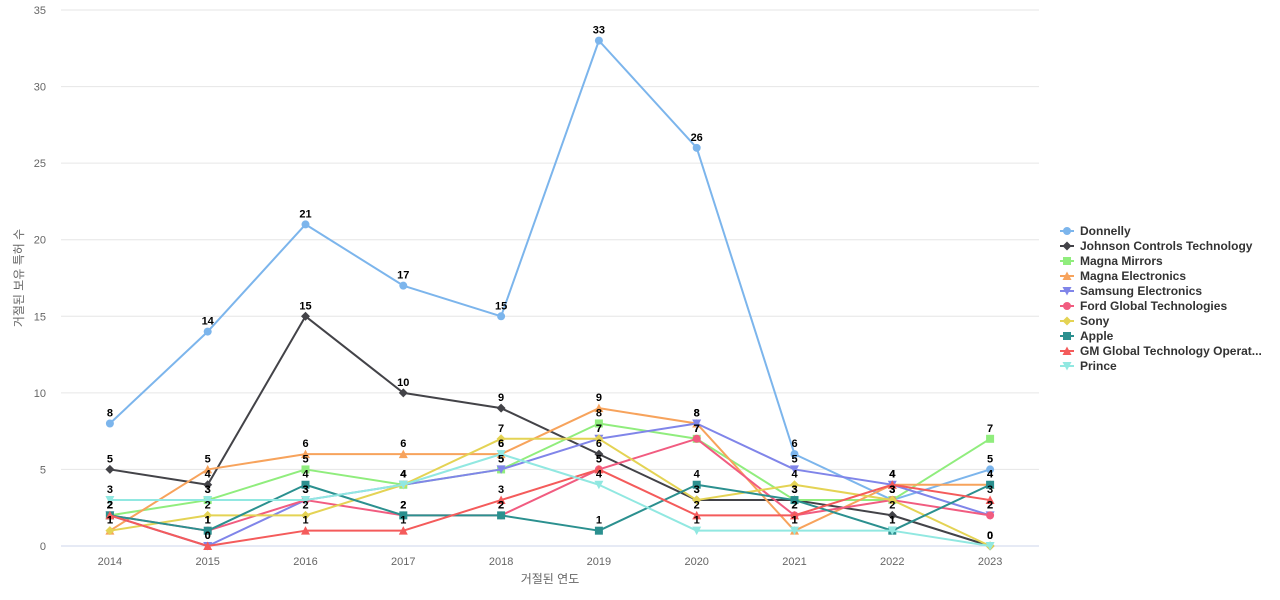 The width and height of the screenshot is (1280, 600). I want to click on data-label: 21, so click(305, 214).